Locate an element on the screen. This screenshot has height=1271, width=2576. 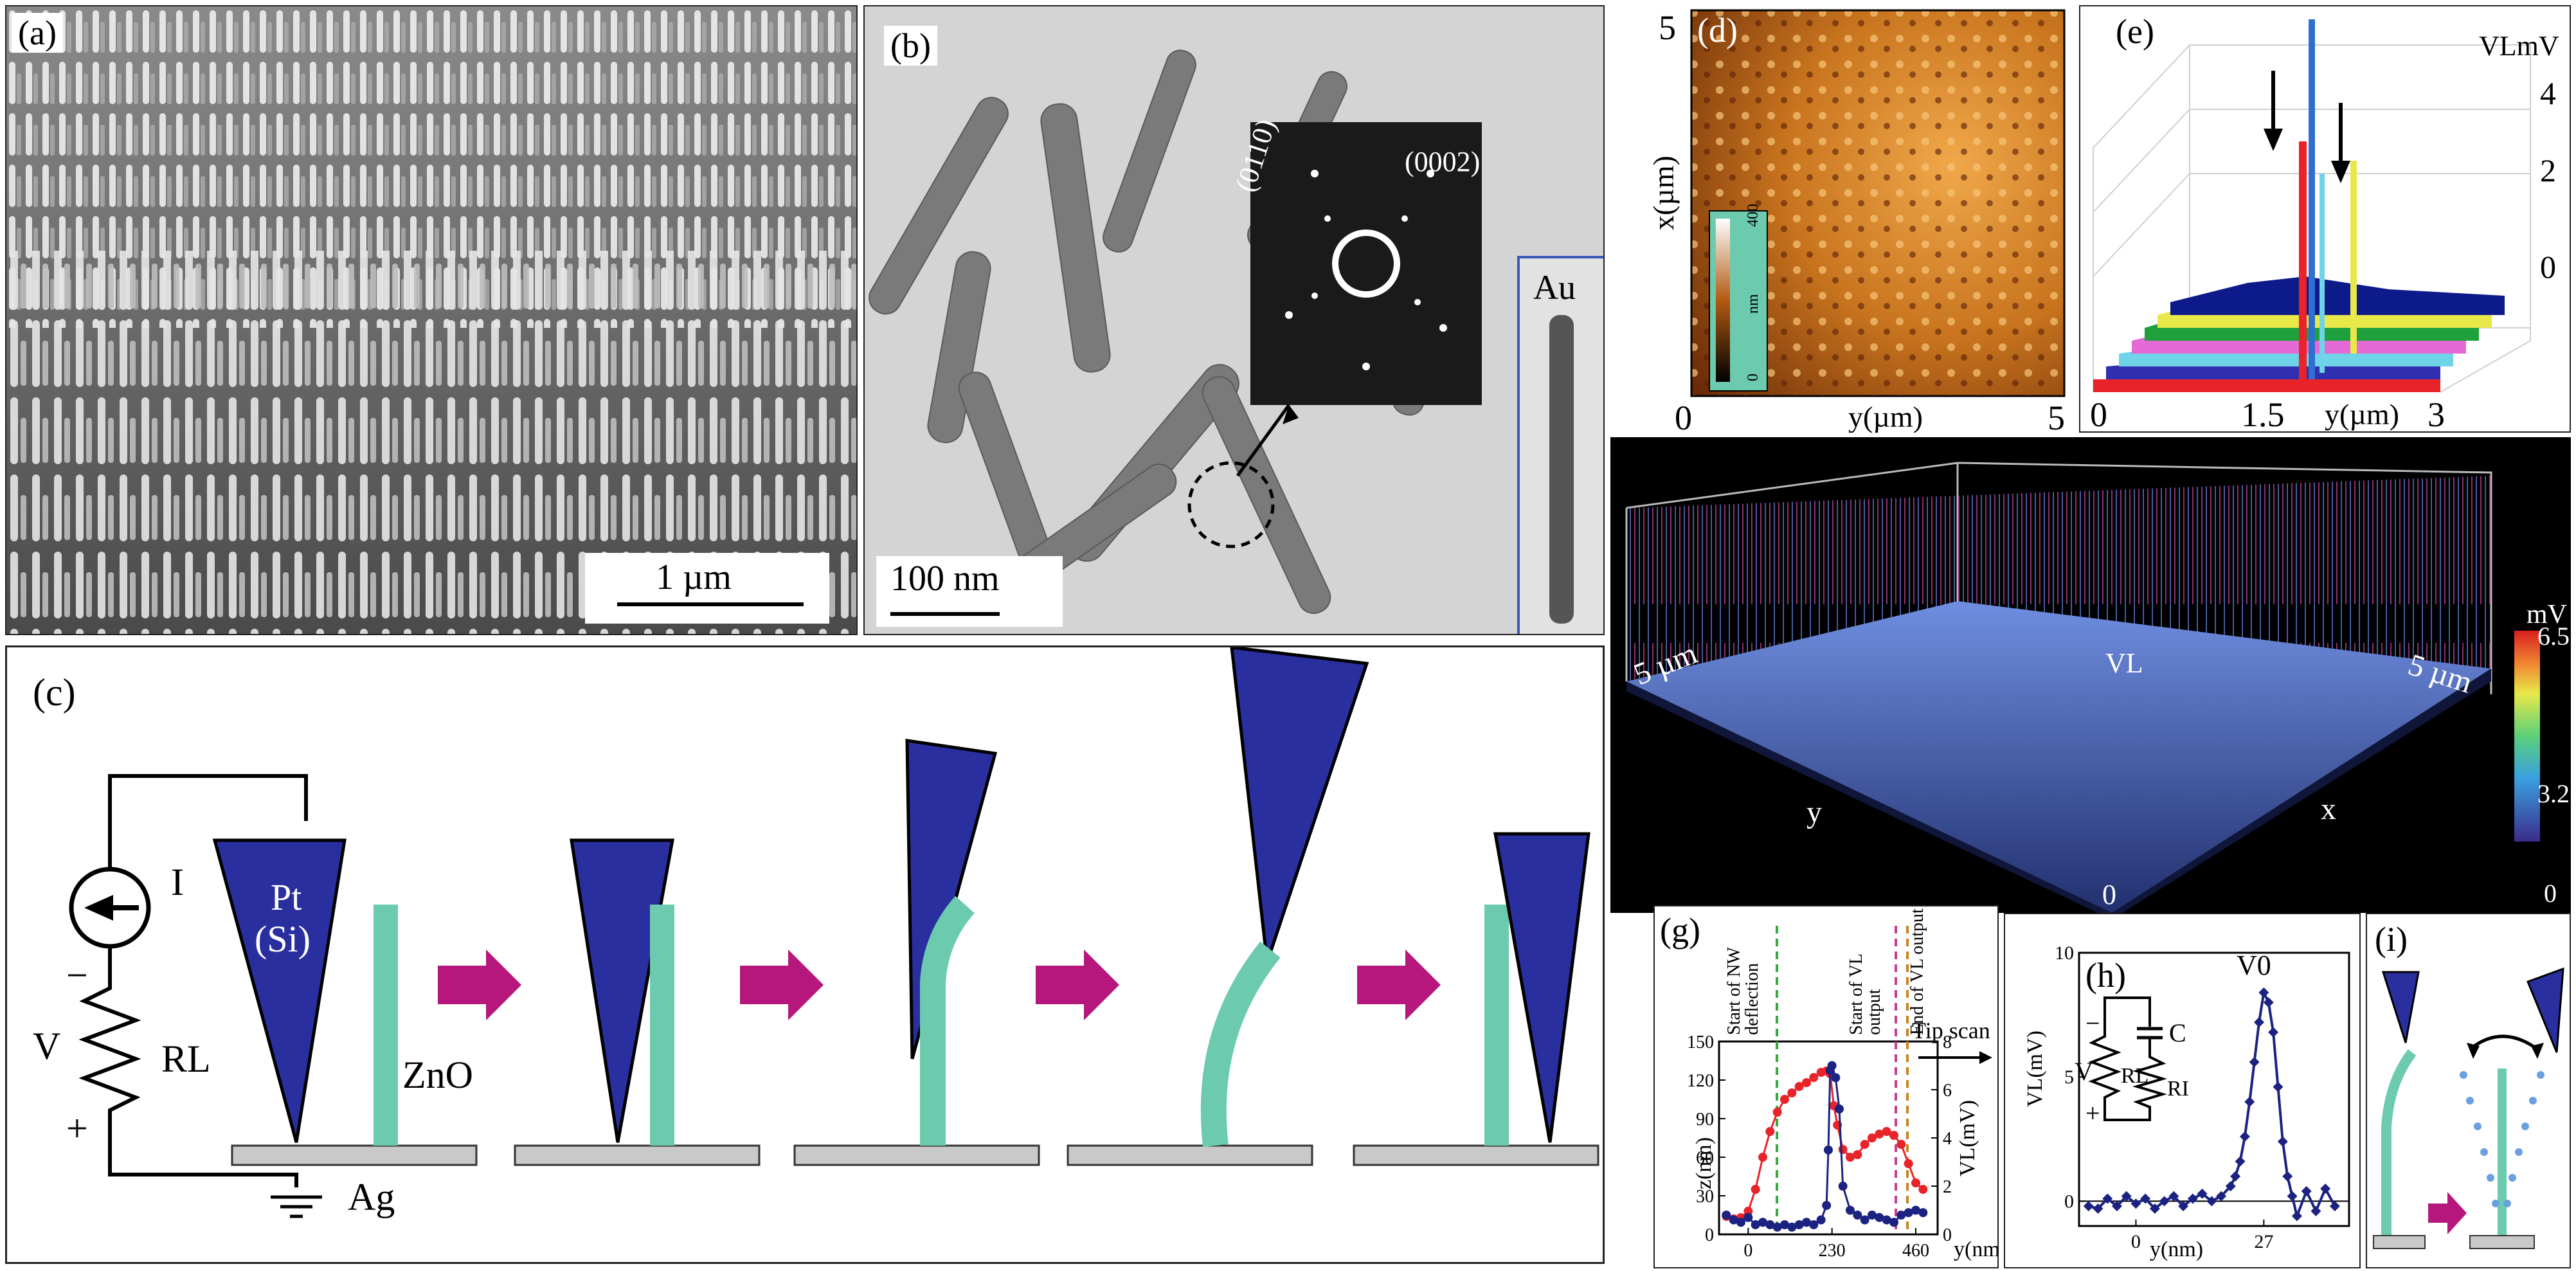
g-right-tick-label: 6 is located at coordinates (1947, 1091).